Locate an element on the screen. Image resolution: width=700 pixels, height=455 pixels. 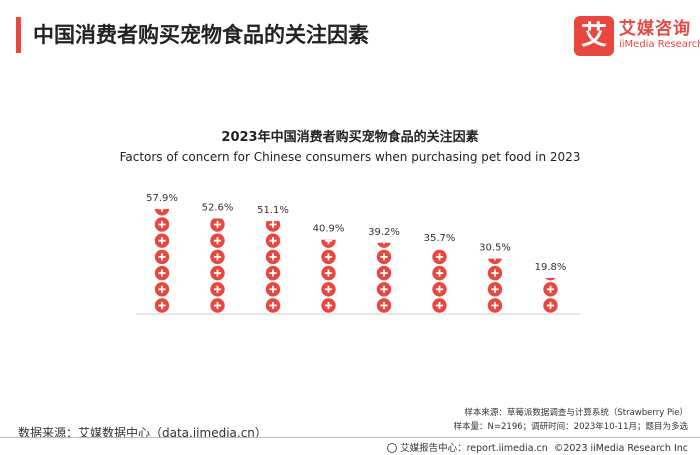
report-center-link: 艾媒报告中心：report.iimedia.cn is located at coordinates (474, 448).